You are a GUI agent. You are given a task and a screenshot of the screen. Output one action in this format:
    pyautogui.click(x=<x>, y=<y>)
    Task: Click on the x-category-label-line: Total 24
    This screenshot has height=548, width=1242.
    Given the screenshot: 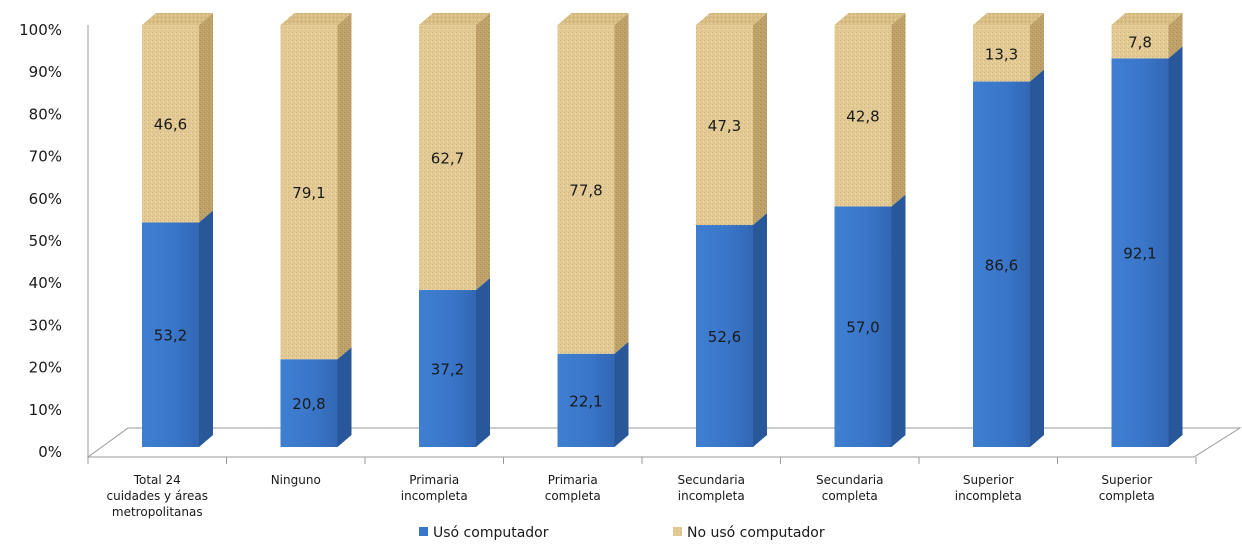 What is the action you would take?
    pyautogui.click(x=157, y=480)
    